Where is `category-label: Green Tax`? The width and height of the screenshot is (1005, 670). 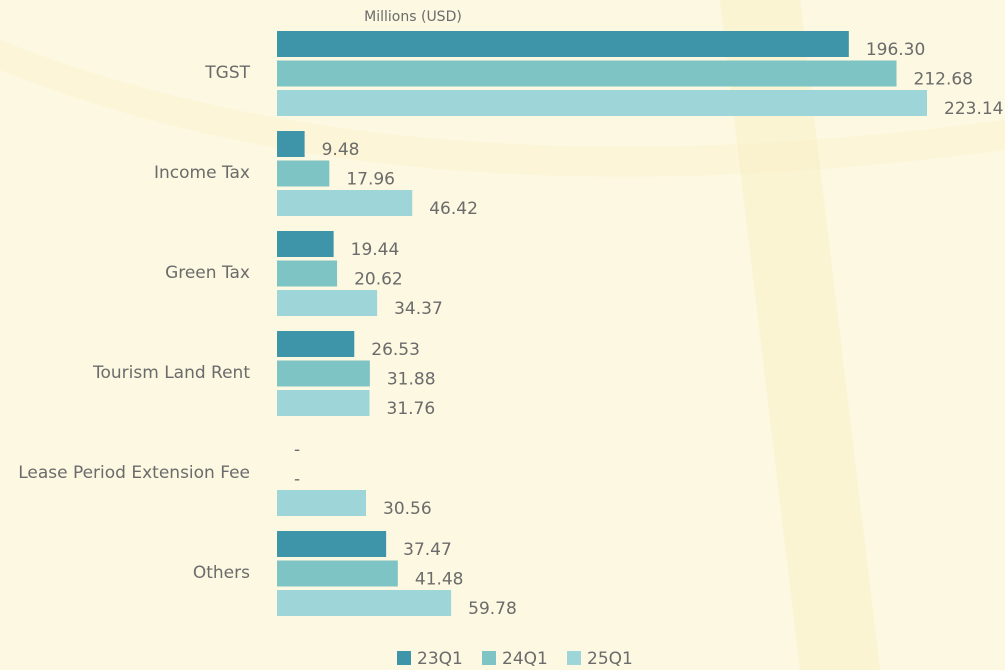 category-label: Green Tax is located at coordinates (207, 273).